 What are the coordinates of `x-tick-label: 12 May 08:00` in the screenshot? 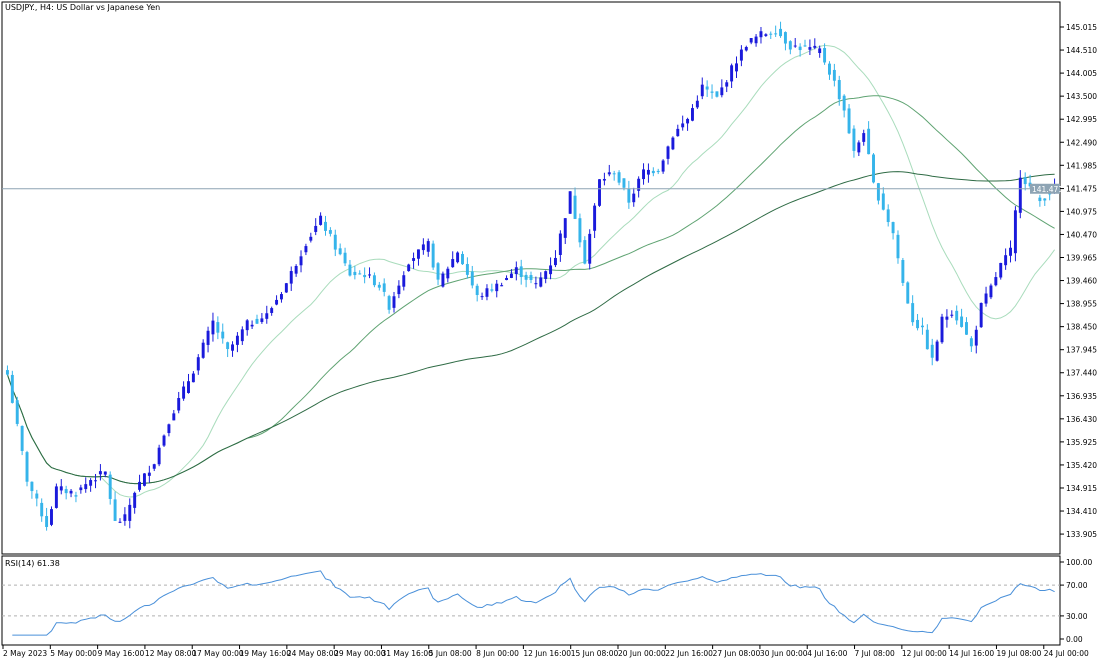 It's located at (171, 653).